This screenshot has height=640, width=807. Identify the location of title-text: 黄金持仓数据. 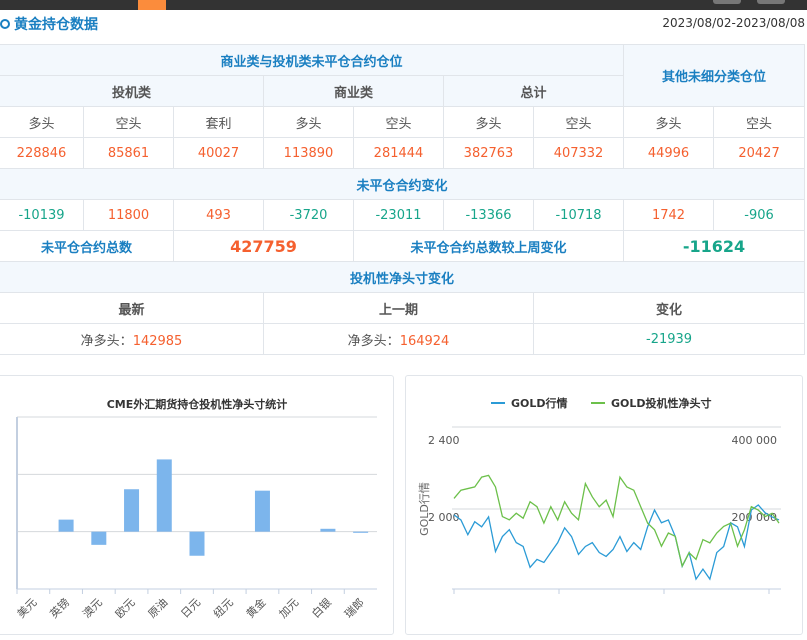
(56, 25).